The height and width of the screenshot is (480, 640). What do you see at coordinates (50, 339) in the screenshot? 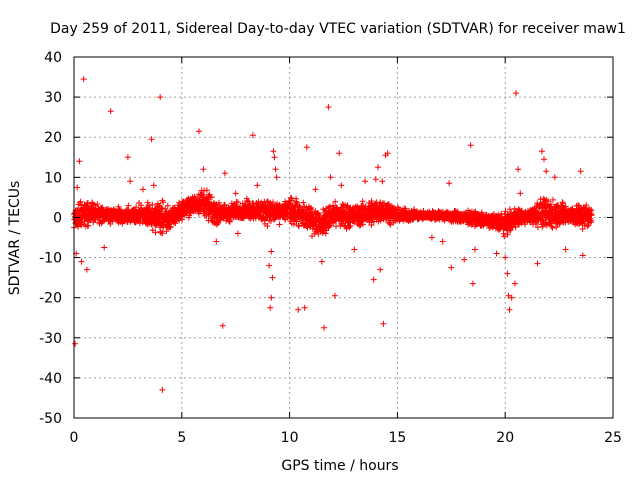
I see `y-tick-label: -30` at bounding box center [50, 339].